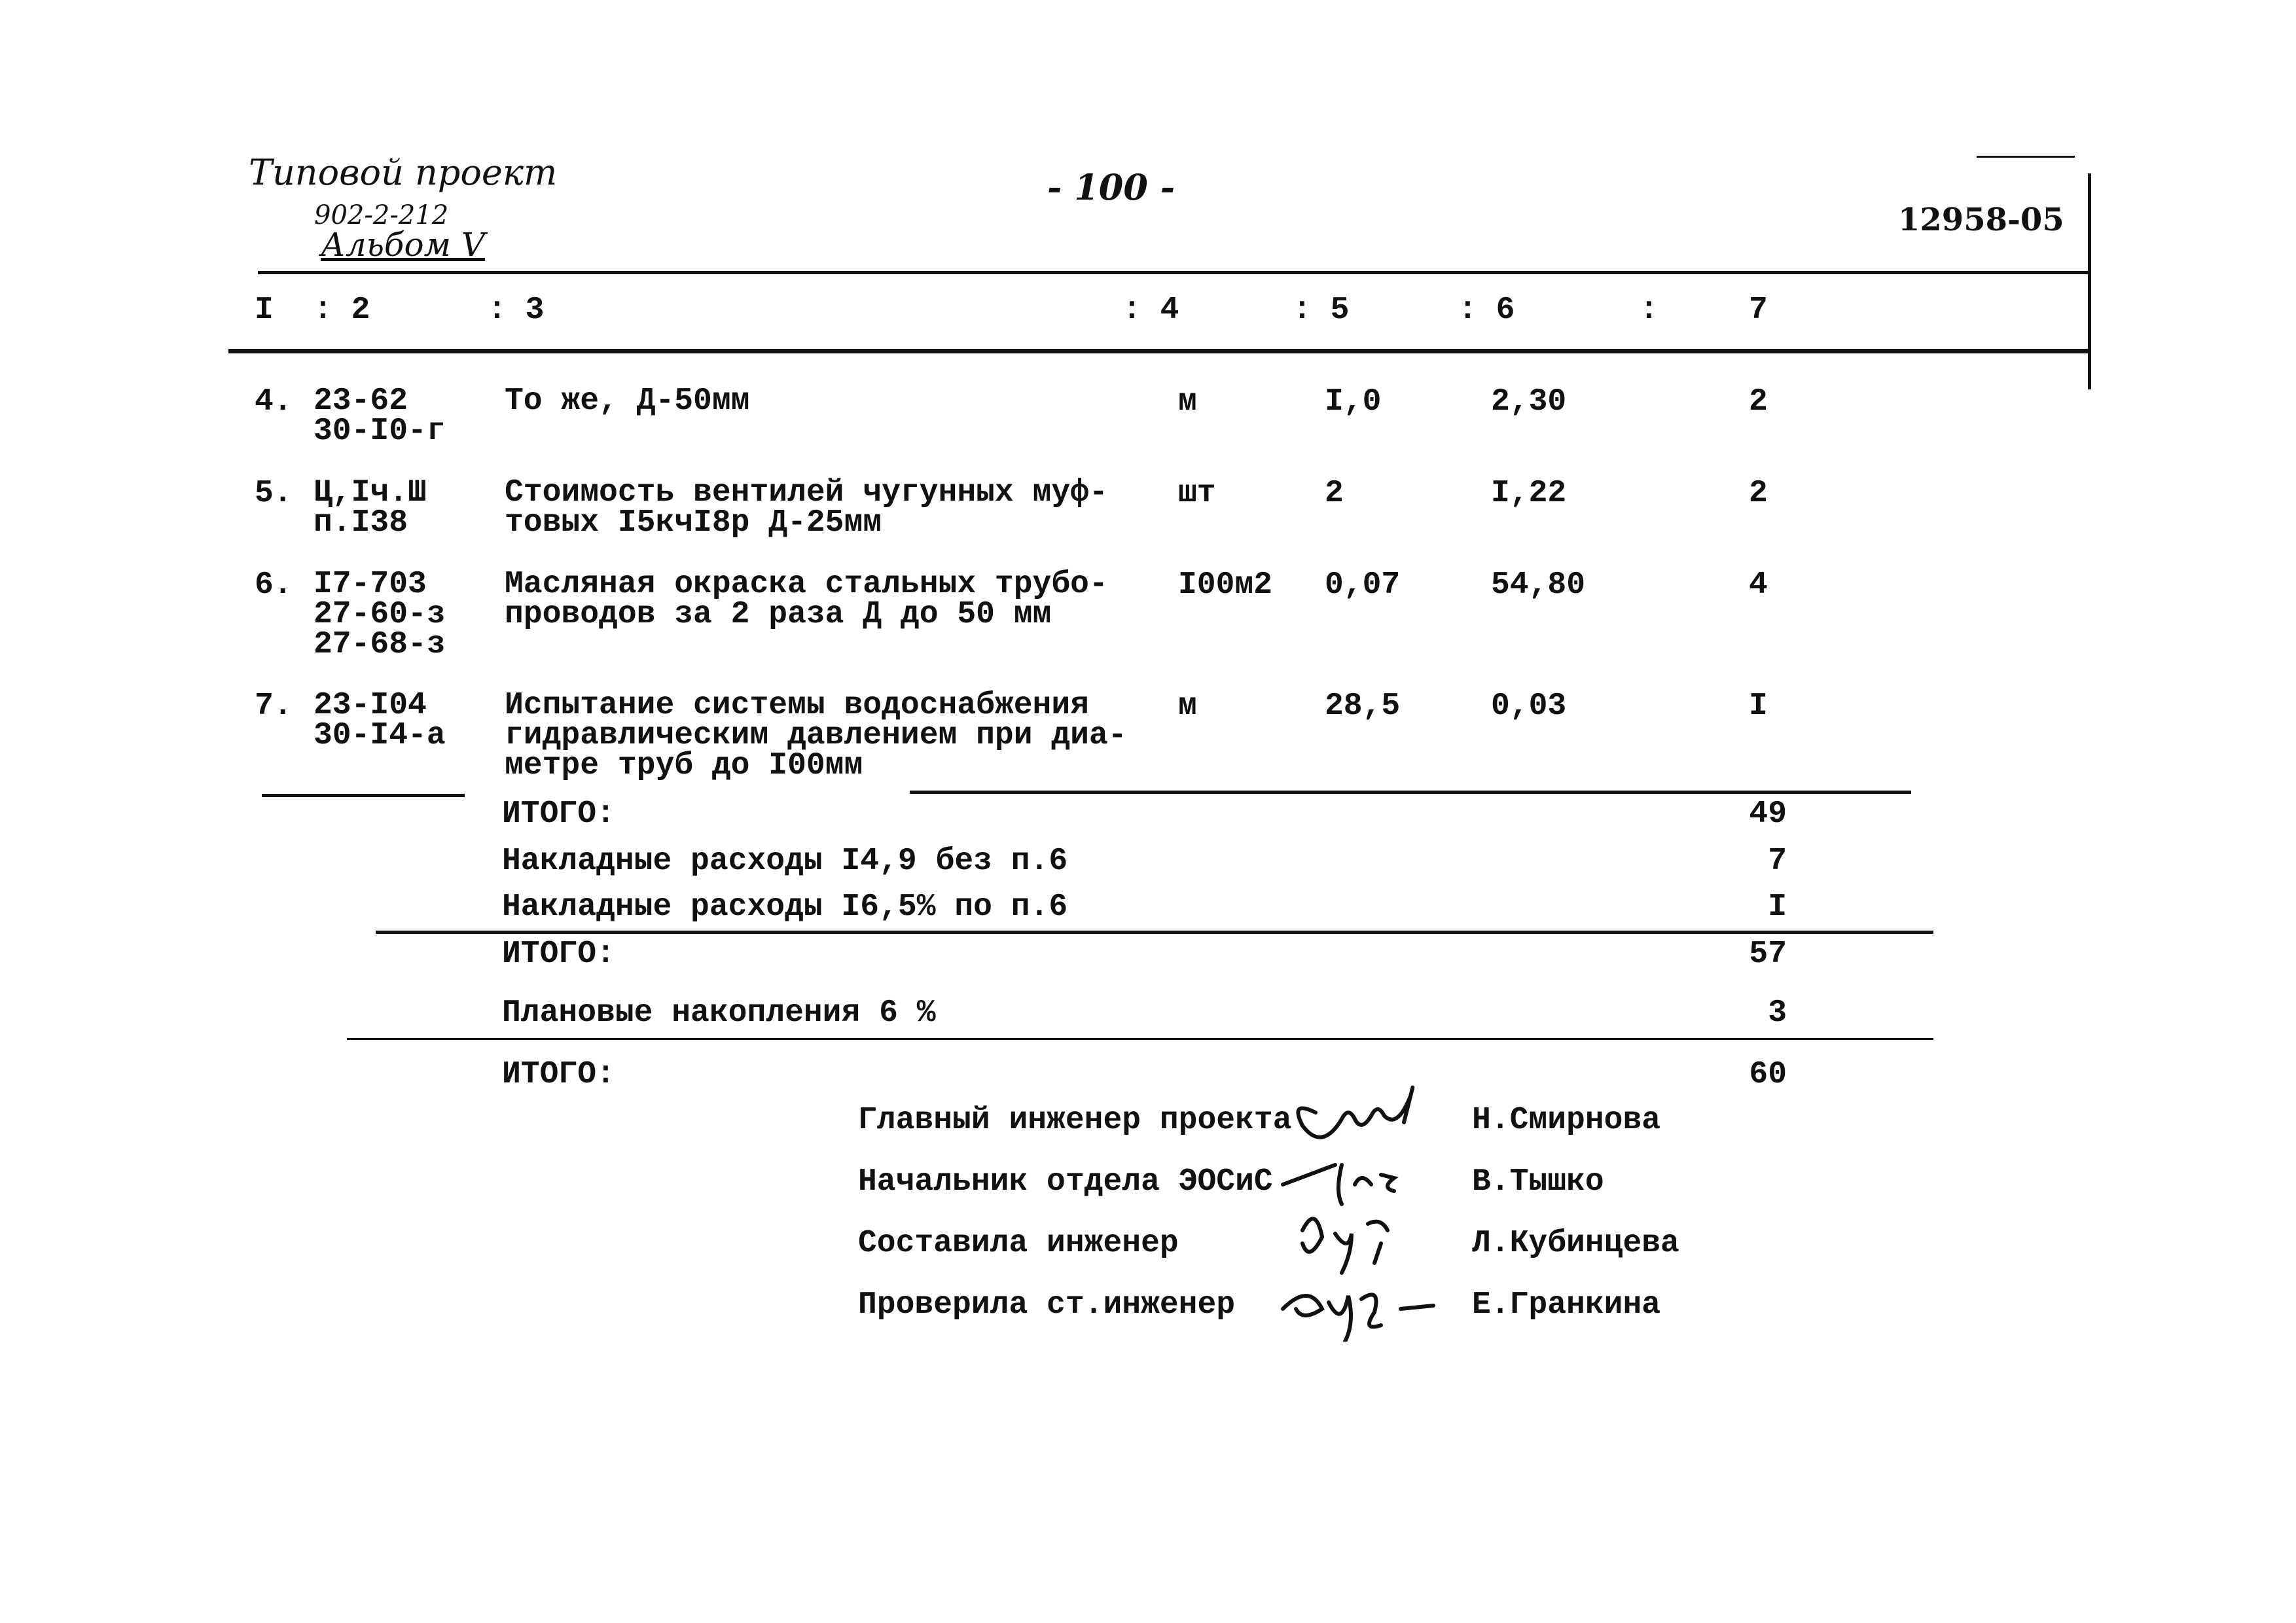  Describe the element at coordinates (370, 508) in the screenshot. I see `row-code: Ц,Iч.Ш п.I38` at that location.